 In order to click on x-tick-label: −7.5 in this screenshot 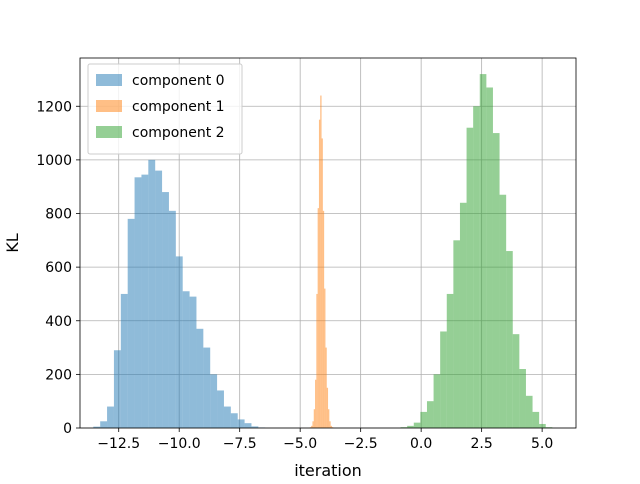, I will do `click(240, 444)`.